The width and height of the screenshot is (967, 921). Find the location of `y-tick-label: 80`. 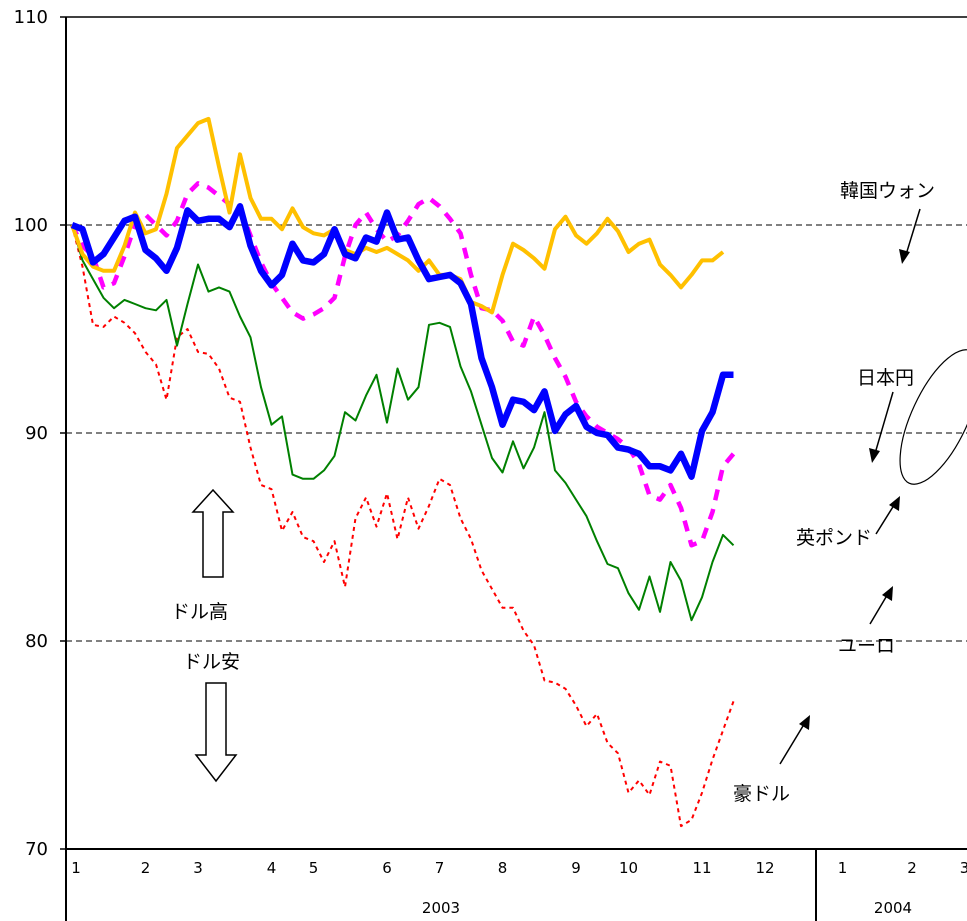

y-tick-label: 80 is located at coordinates (36, 641).